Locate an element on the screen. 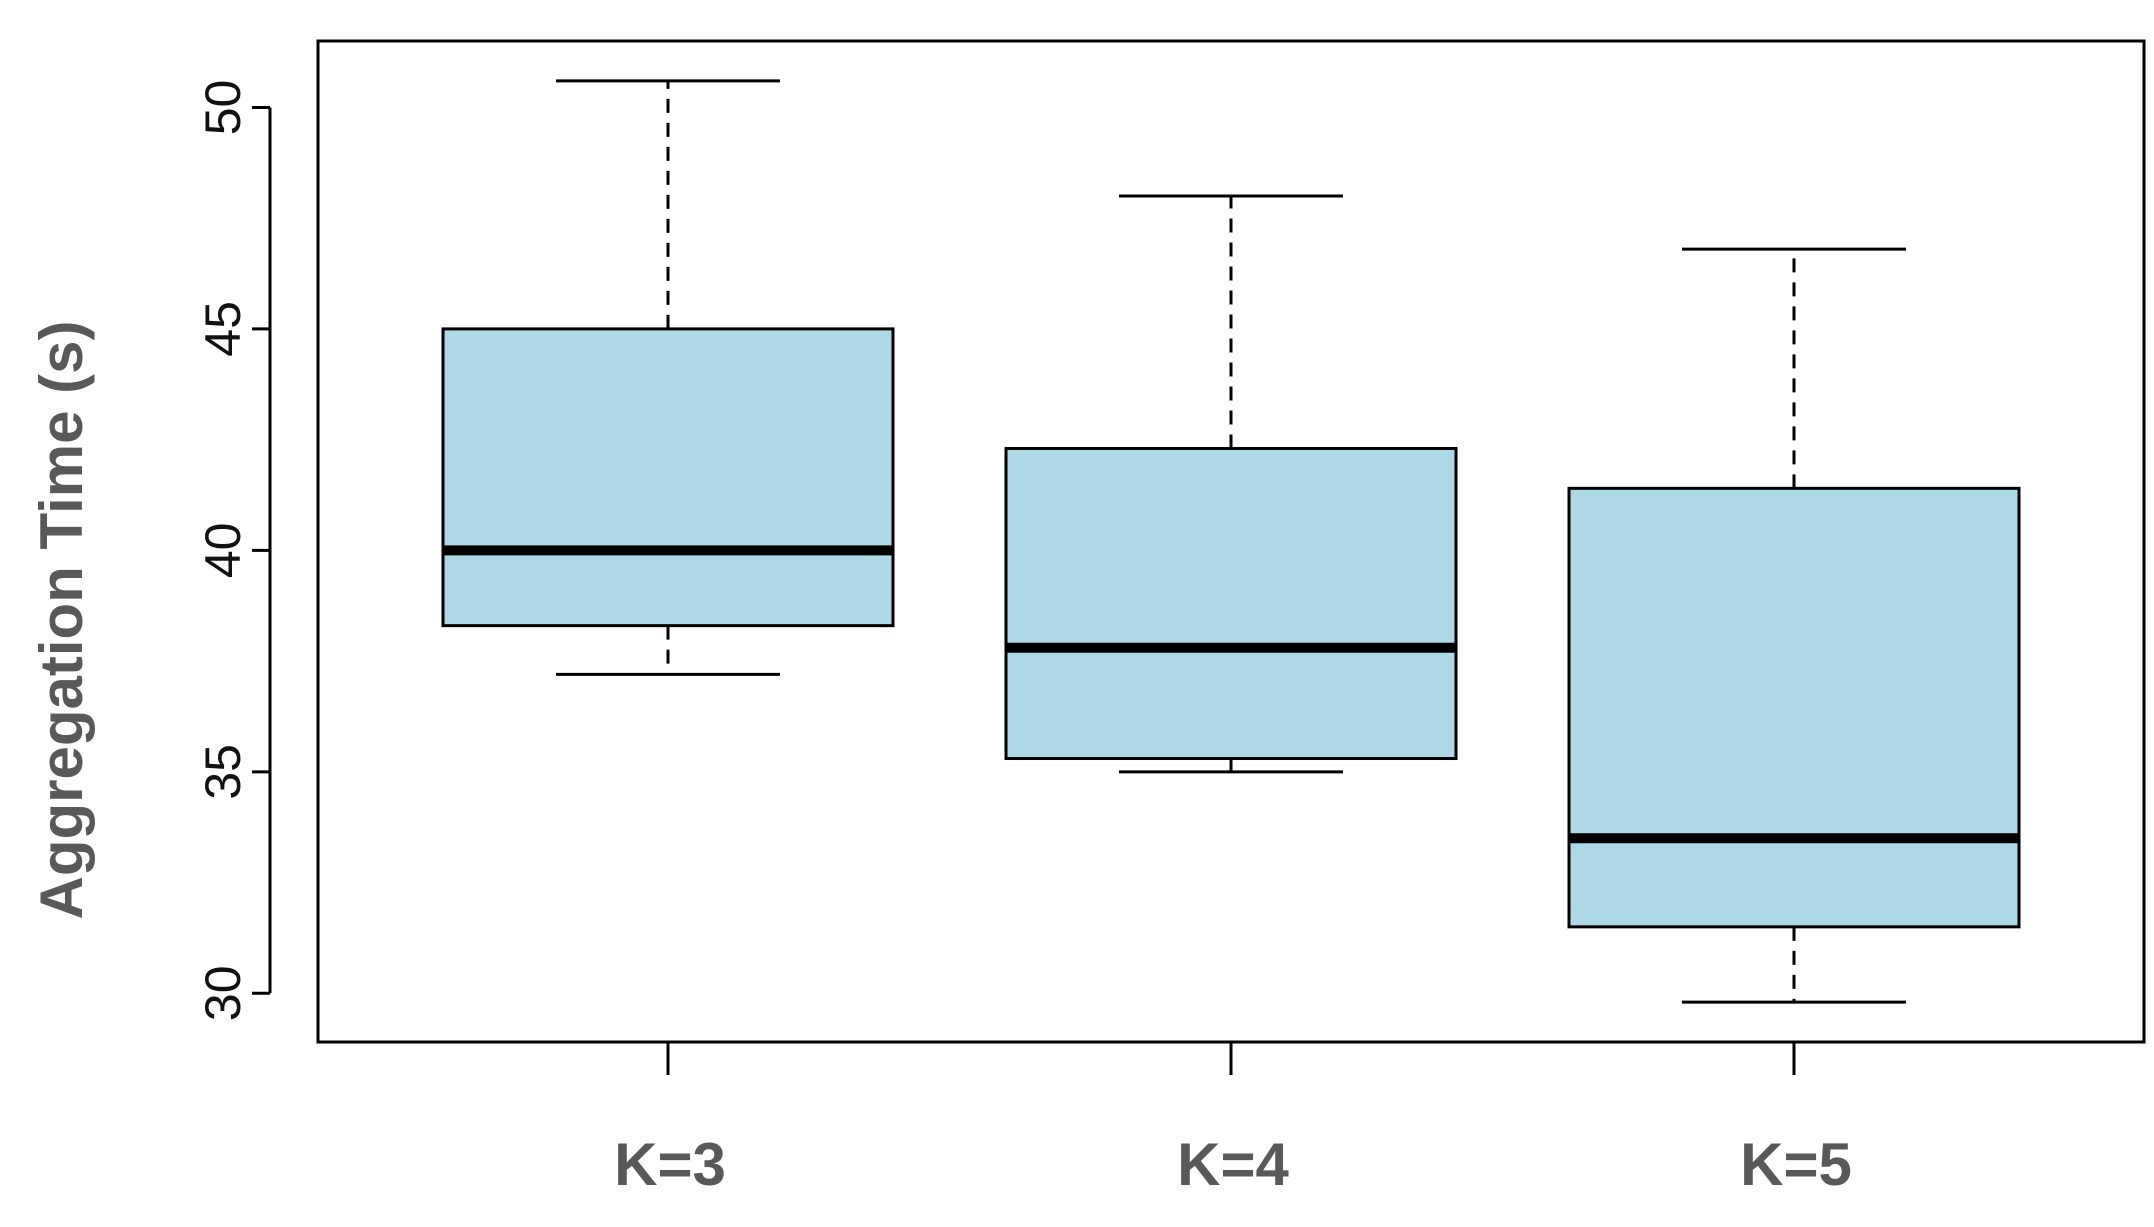 The height and width of the screenshot is (1227, 2154). y-axis-title: Aggregation Time (s) is located at coordinates (61, 620).